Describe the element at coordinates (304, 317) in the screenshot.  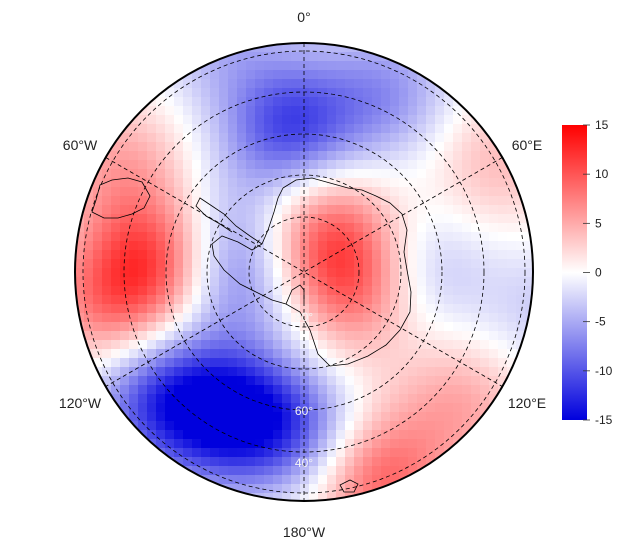
I see `latitude-label-80: 80°` at that location.